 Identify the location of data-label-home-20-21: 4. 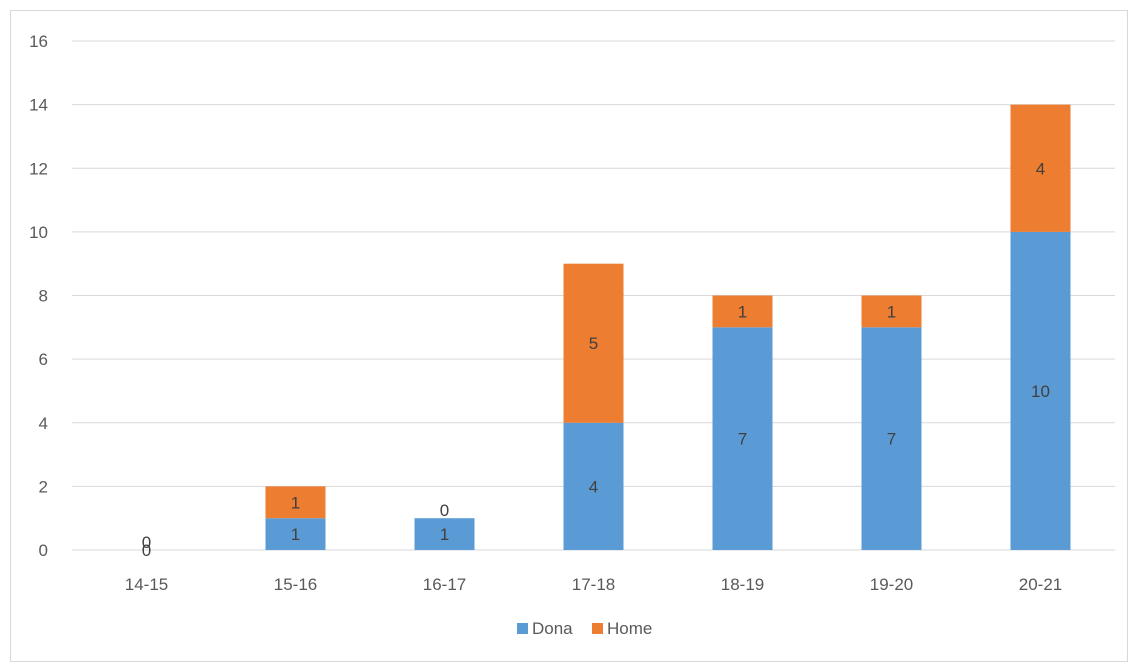
(1040, 168).